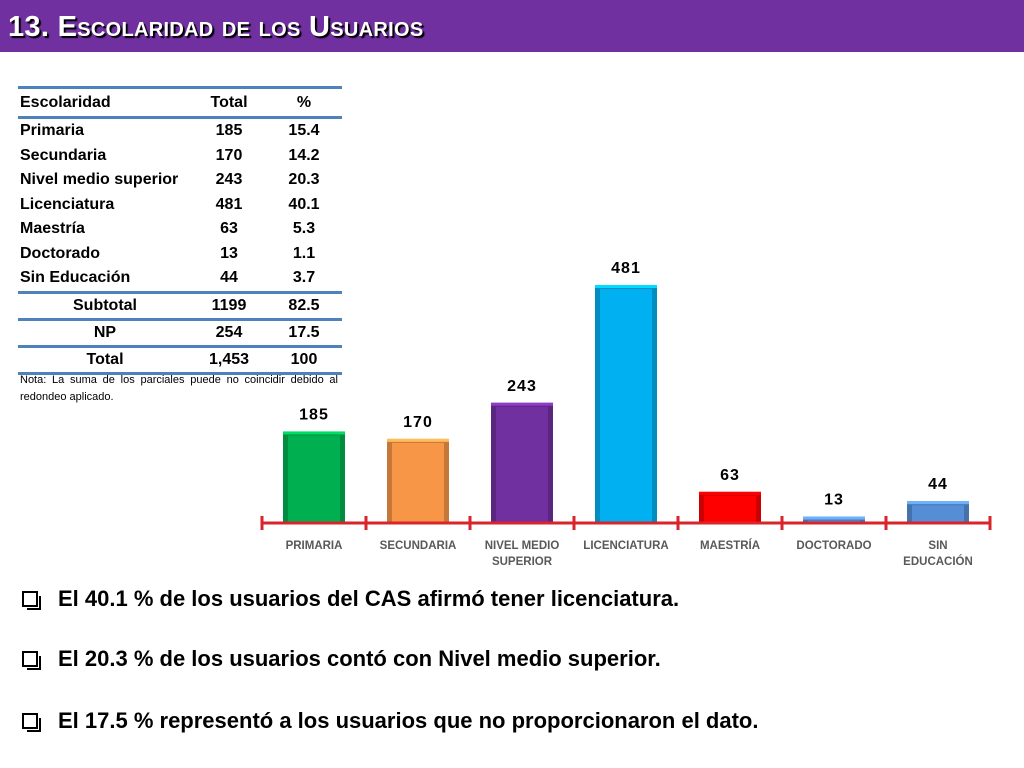 This screenshot has height=768, width=1024. What do you see at coordinates (105, 359) in the screenshot?
I see `table-cell-label: Total` at bounding box center [105, 359].